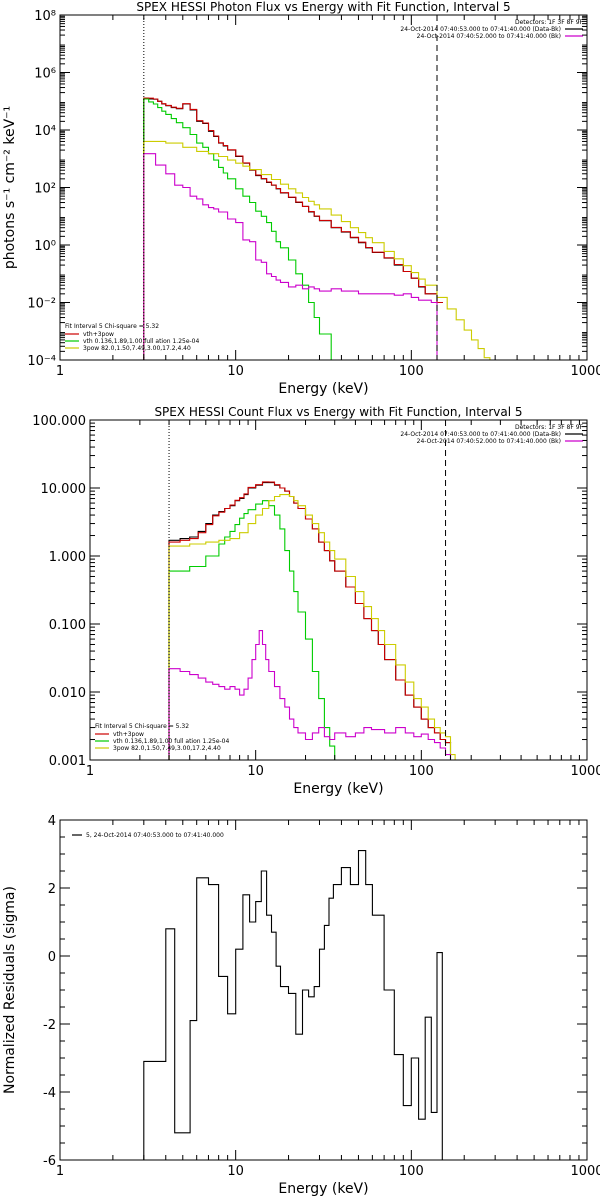 This screenshot has height=1200, width=600. Describe the element at coordinates (67, 761) in the screenshot. I see `y-tick-label: 0.001` at that location.